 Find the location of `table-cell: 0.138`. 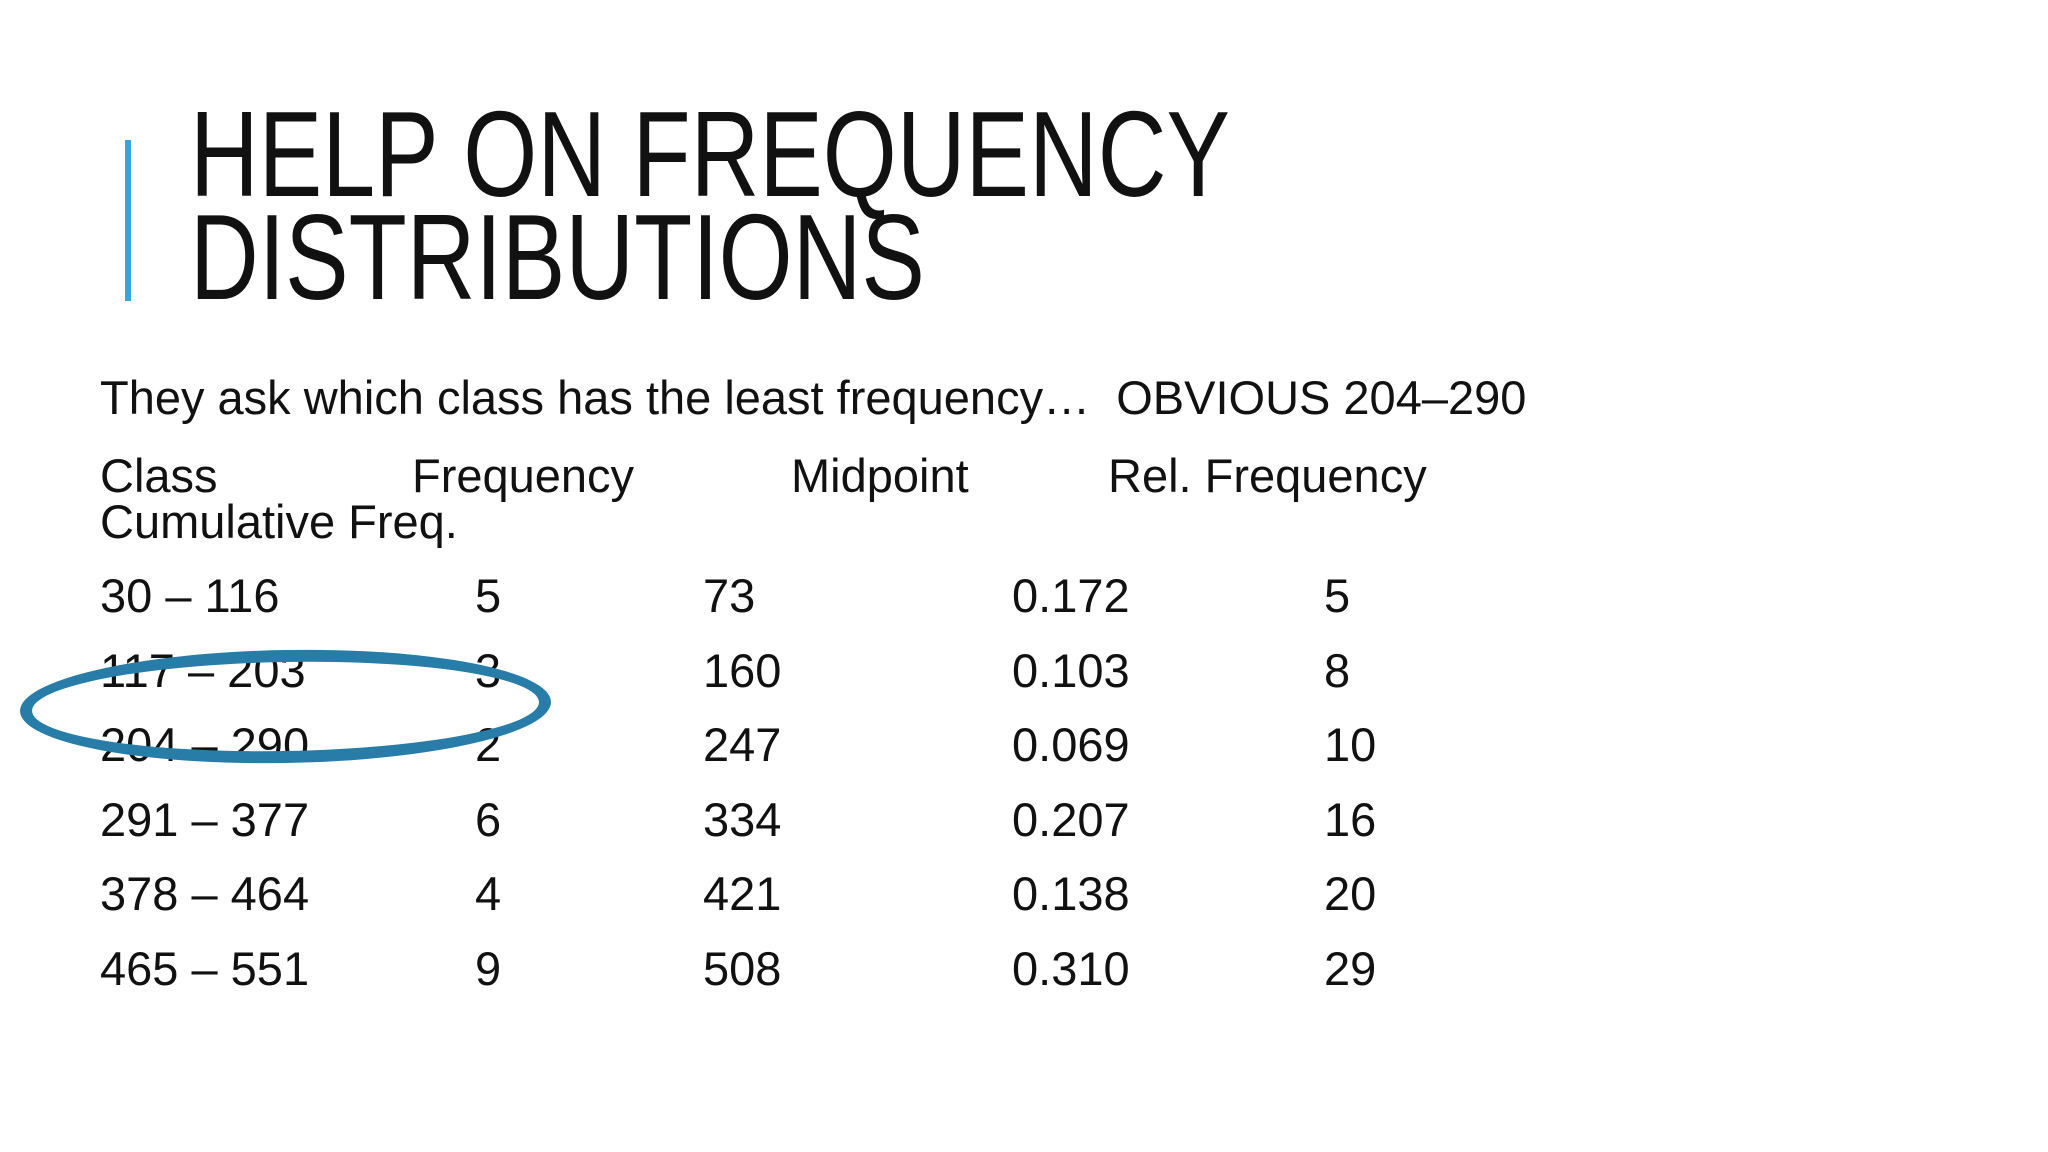

table-cell: 0.138 is located at coordinates (1071, 893).